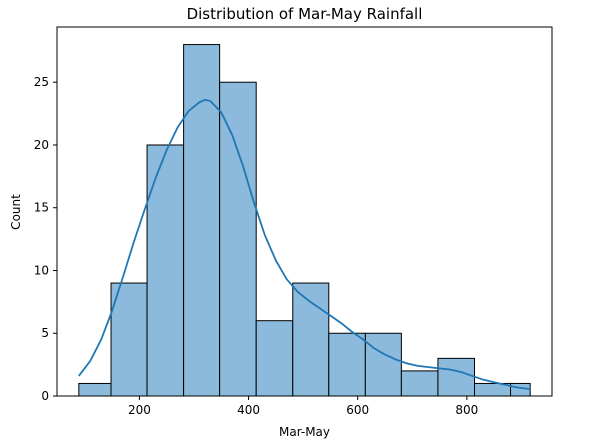  Describe the element at coordinates (248, 410) in the screenshot. I see `x-tick-label: 400` at that location.